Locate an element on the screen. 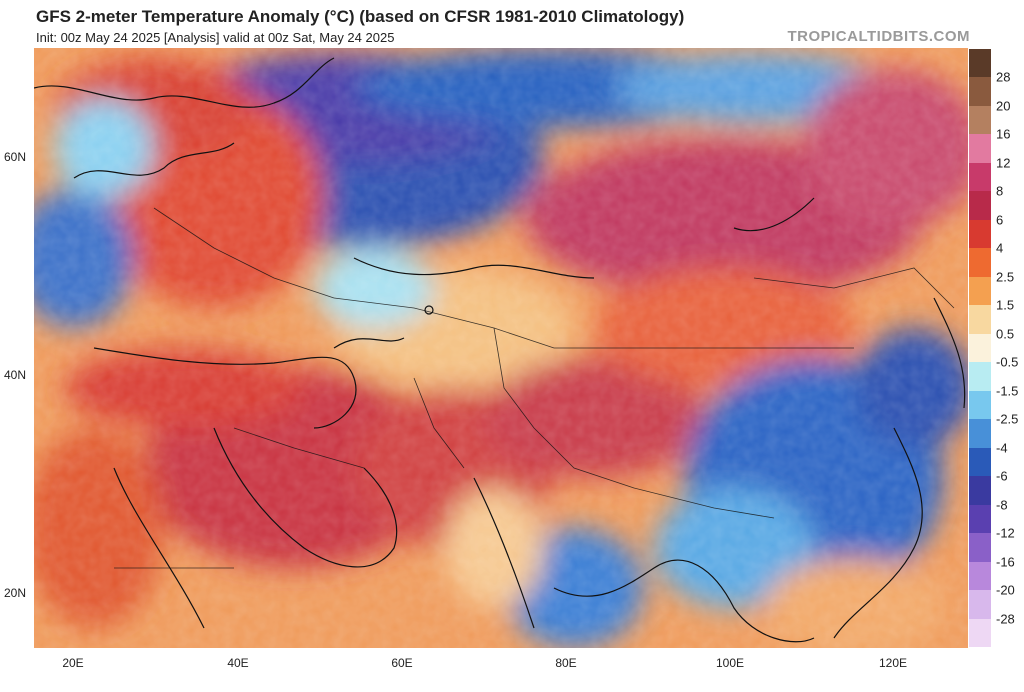  color-scale-label: 0.5 is located at coordinates (1005, 334).